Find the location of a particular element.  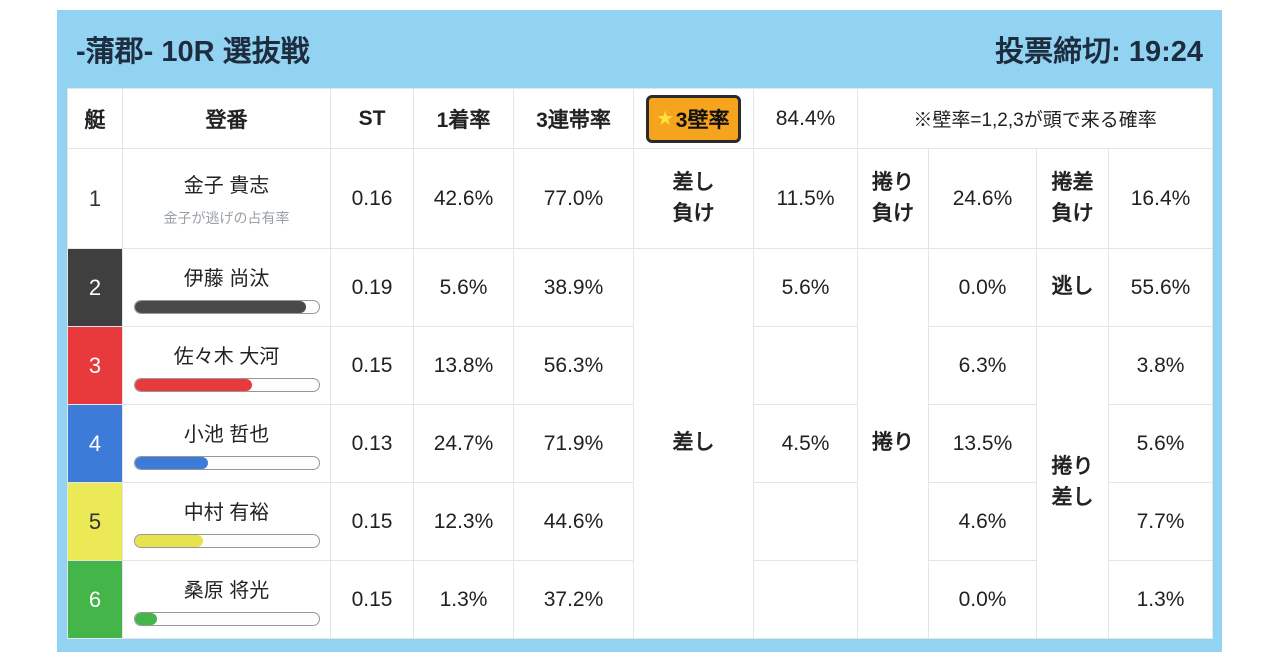

race-title: -蒲郡- 10R 選抜戦 is located at coordinates (193, 52).